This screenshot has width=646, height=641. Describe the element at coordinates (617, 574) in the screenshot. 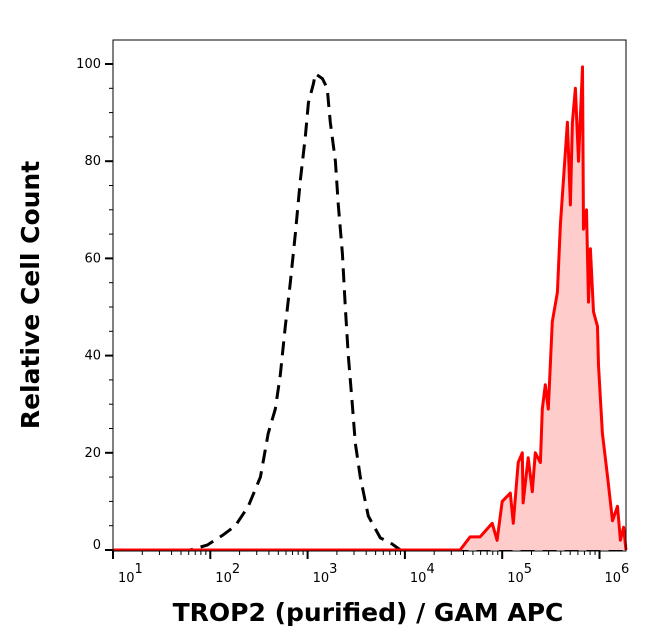

I see `x-tick-label: 10⁶` at that location.